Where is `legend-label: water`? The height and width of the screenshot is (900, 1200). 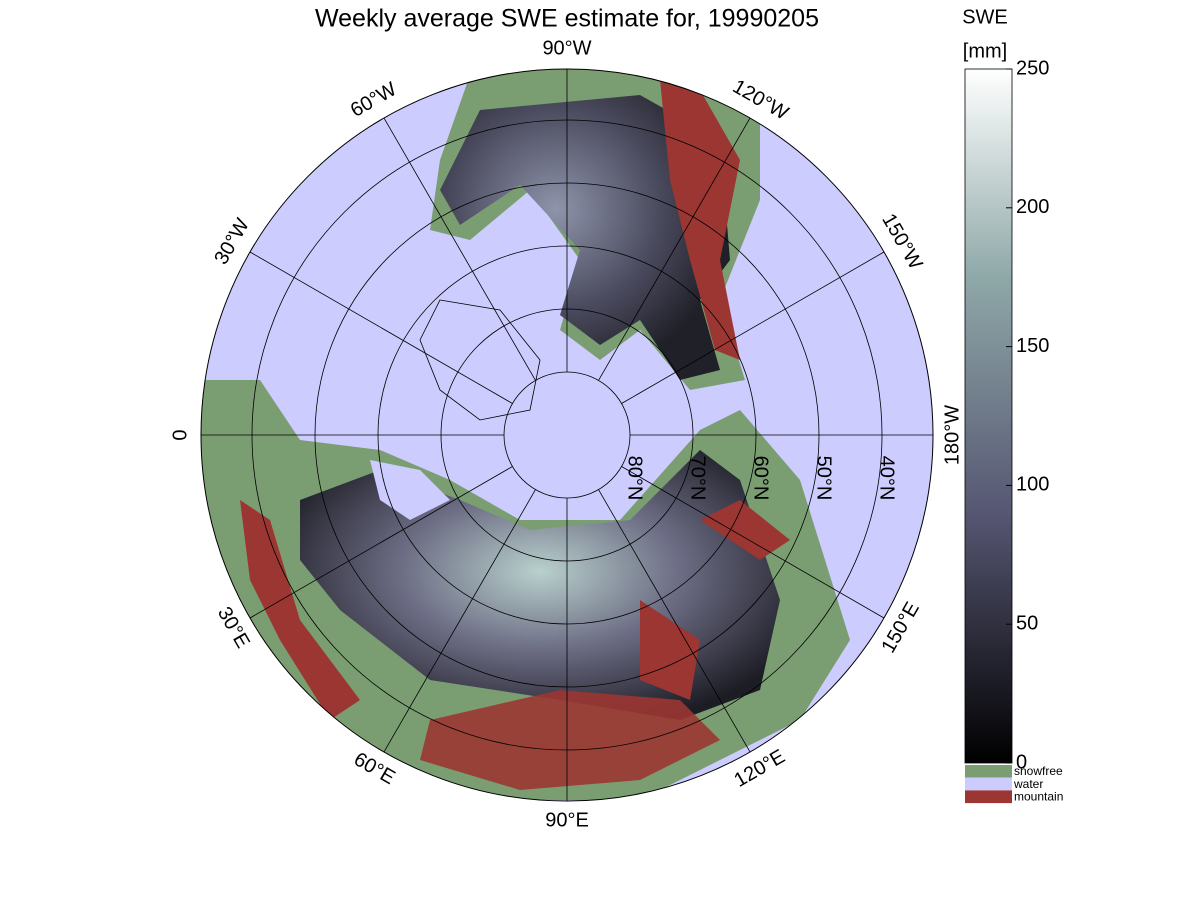
legend-label: water is located at coordinates (1028, 784).